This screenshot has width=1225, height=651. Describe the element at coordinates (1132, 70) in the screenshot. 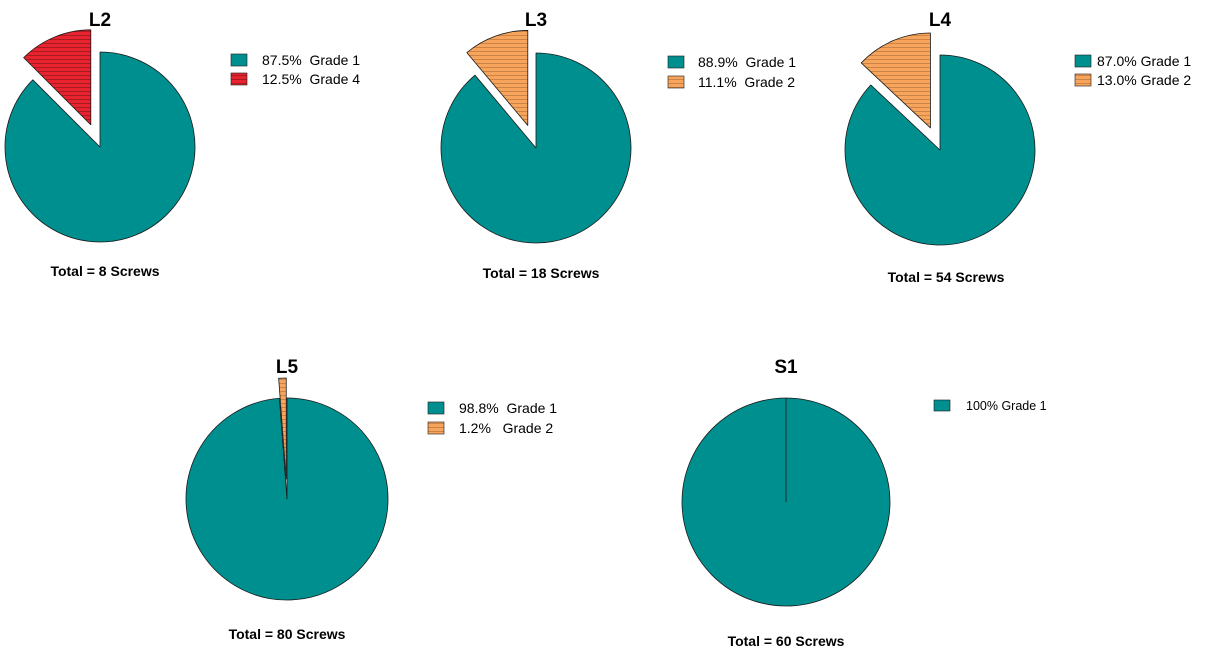

I see `legend: 87.0% Grade 1 13.0% Grade 2` at that location.